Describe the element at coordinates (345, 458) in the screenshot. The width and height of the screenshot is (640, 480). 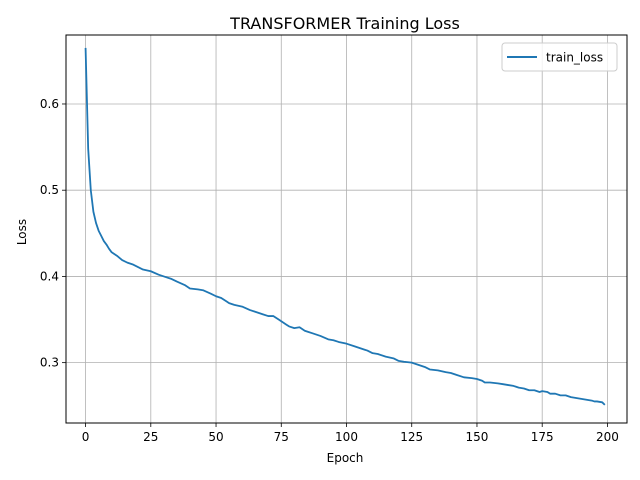
I see `x-axis-title: Epoch` at that location.